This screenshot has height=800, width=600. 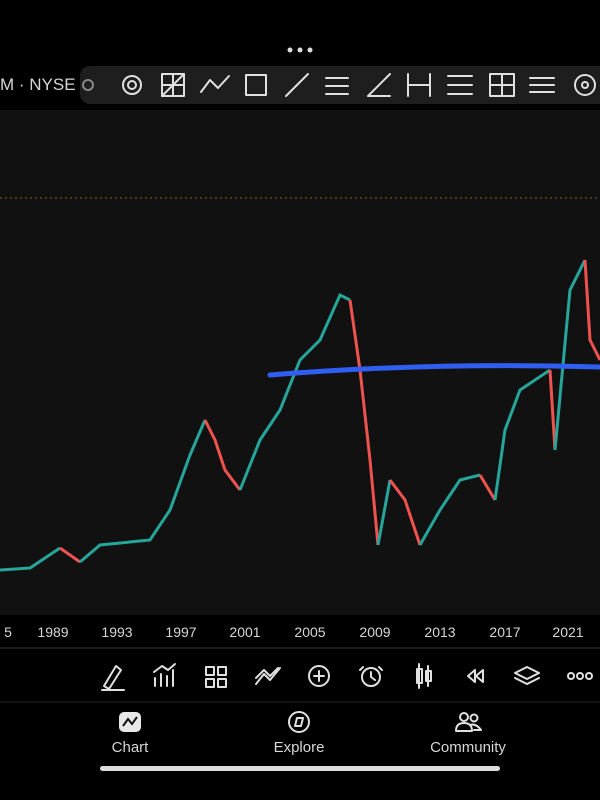 I want to click on x-axis-label: 2017, so click(x=504, y=632).